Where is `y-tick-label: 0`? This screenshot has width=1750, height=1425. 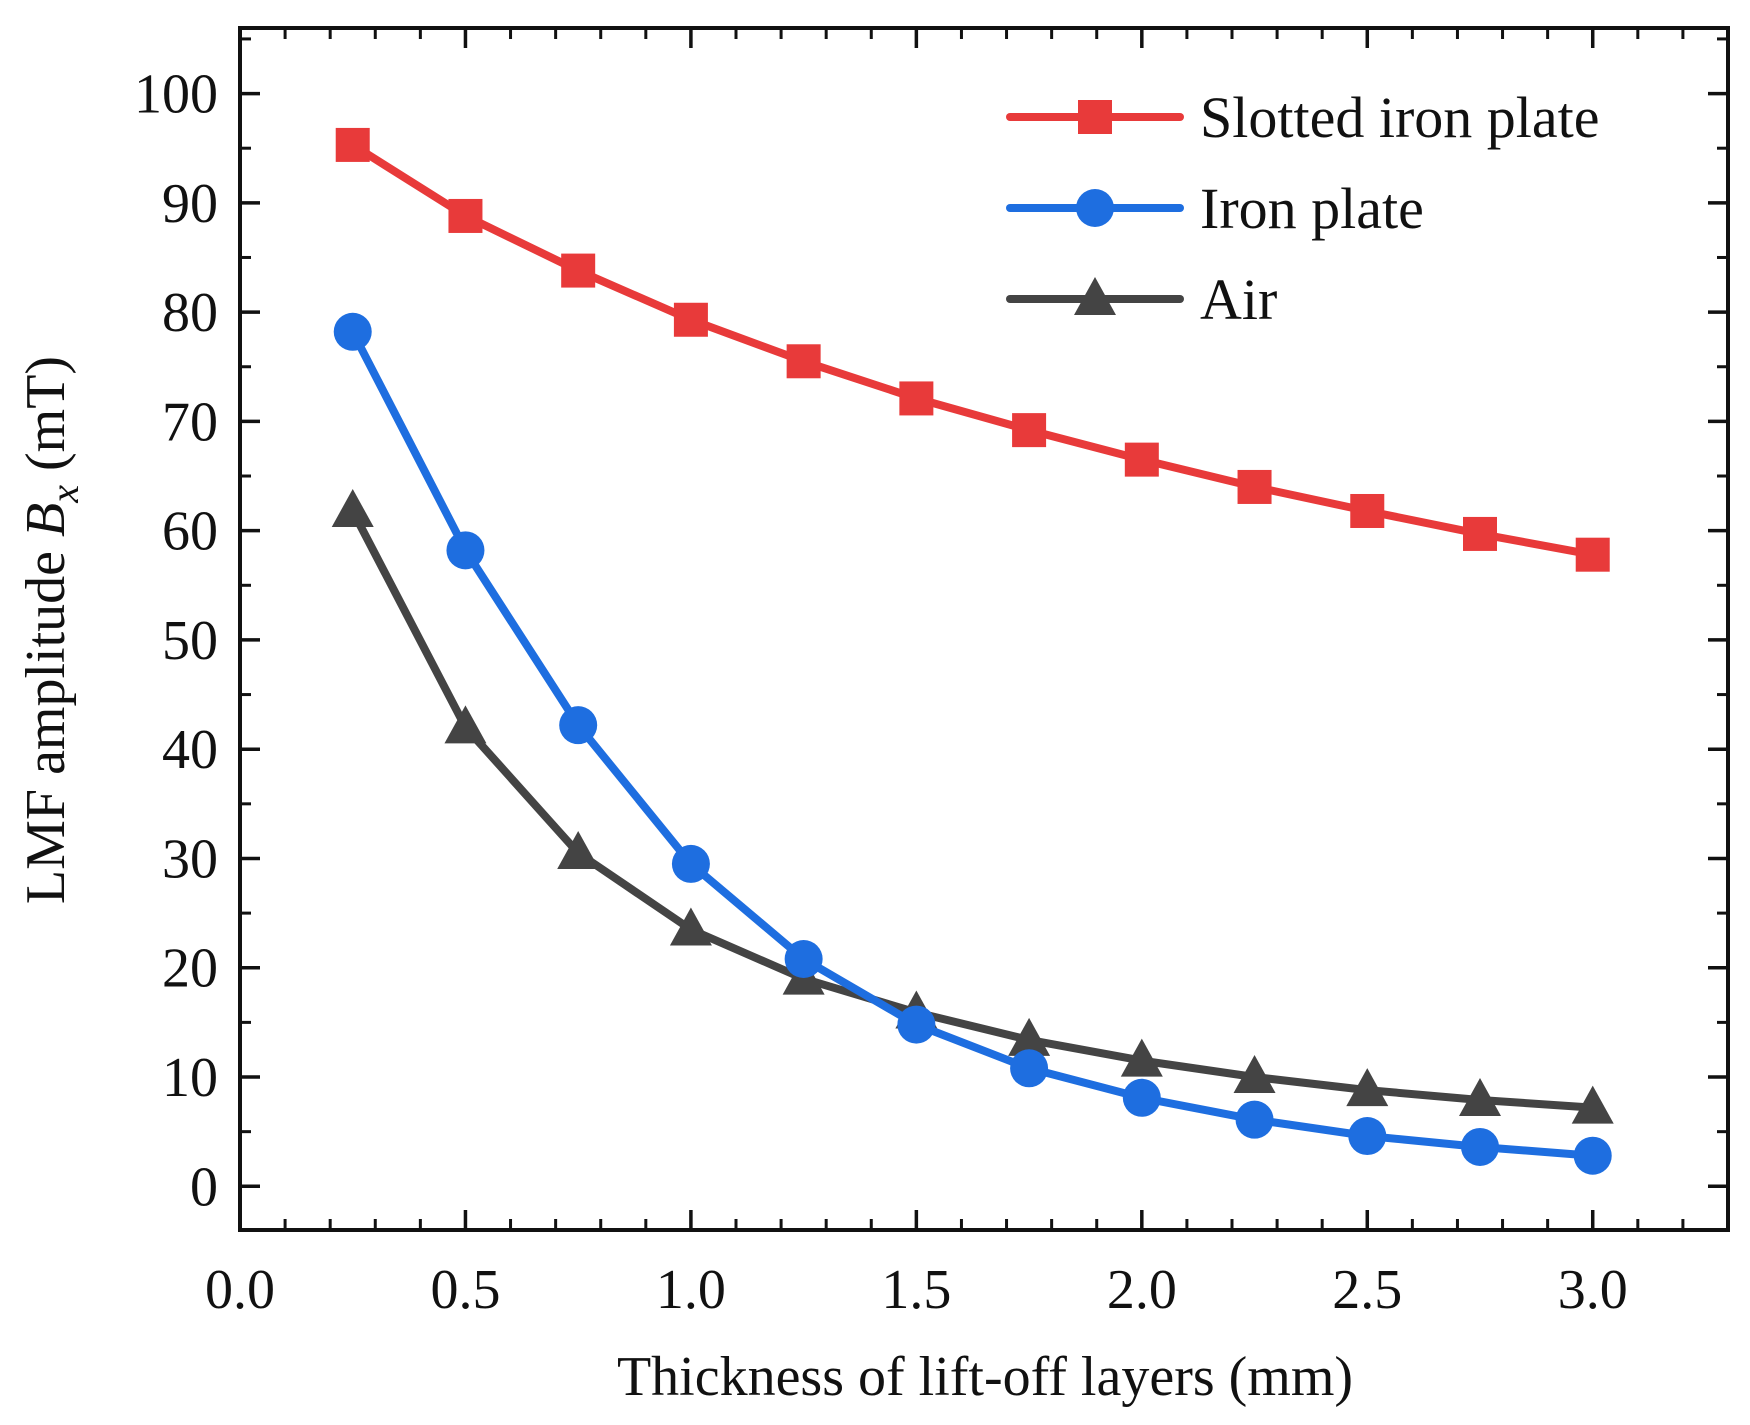
y-tick-label: 0 is located at coordinates (204, 1187).